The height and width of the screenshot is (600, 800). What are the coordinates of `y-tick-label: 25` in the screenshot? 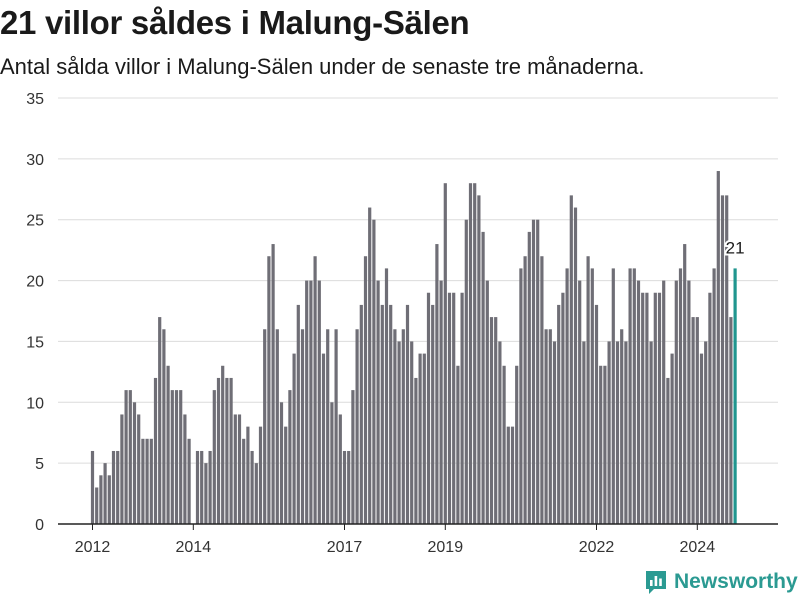 It's located at (35, 221).